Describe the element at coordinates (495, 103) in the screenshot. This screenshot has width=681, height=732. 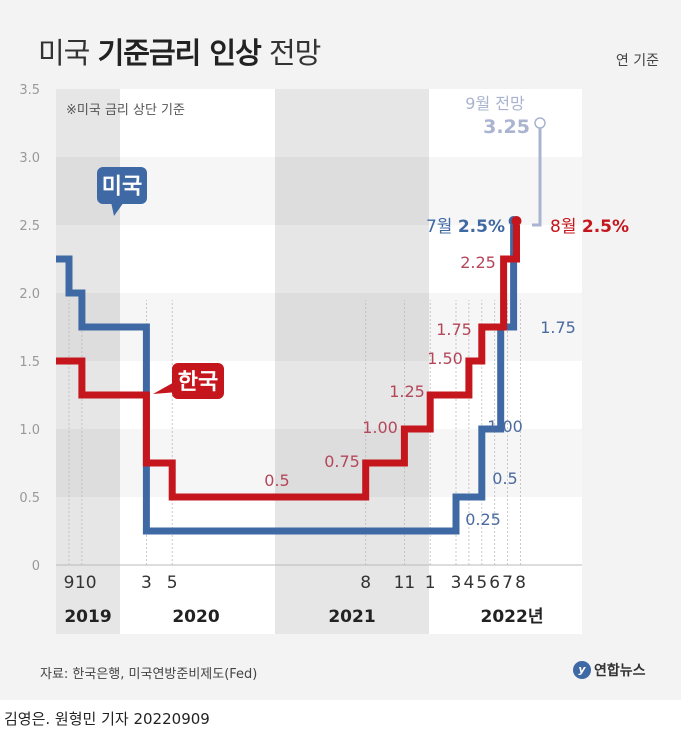
I see `forecast-label: 9월 전망` at that location.